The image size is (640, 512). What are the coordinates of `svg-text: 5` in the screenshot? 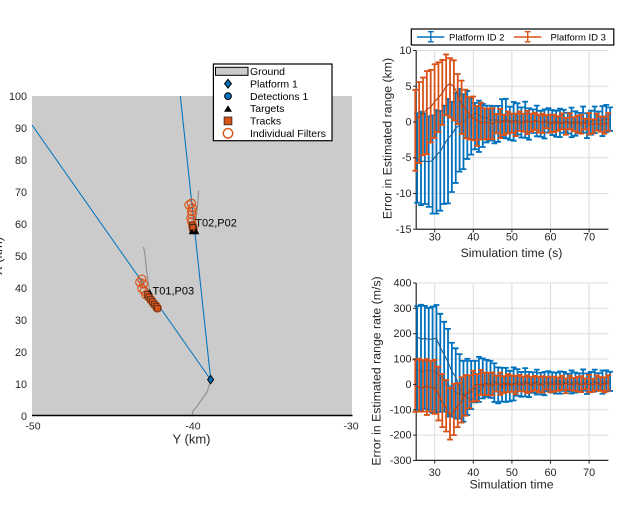 It's located at (408, 87).